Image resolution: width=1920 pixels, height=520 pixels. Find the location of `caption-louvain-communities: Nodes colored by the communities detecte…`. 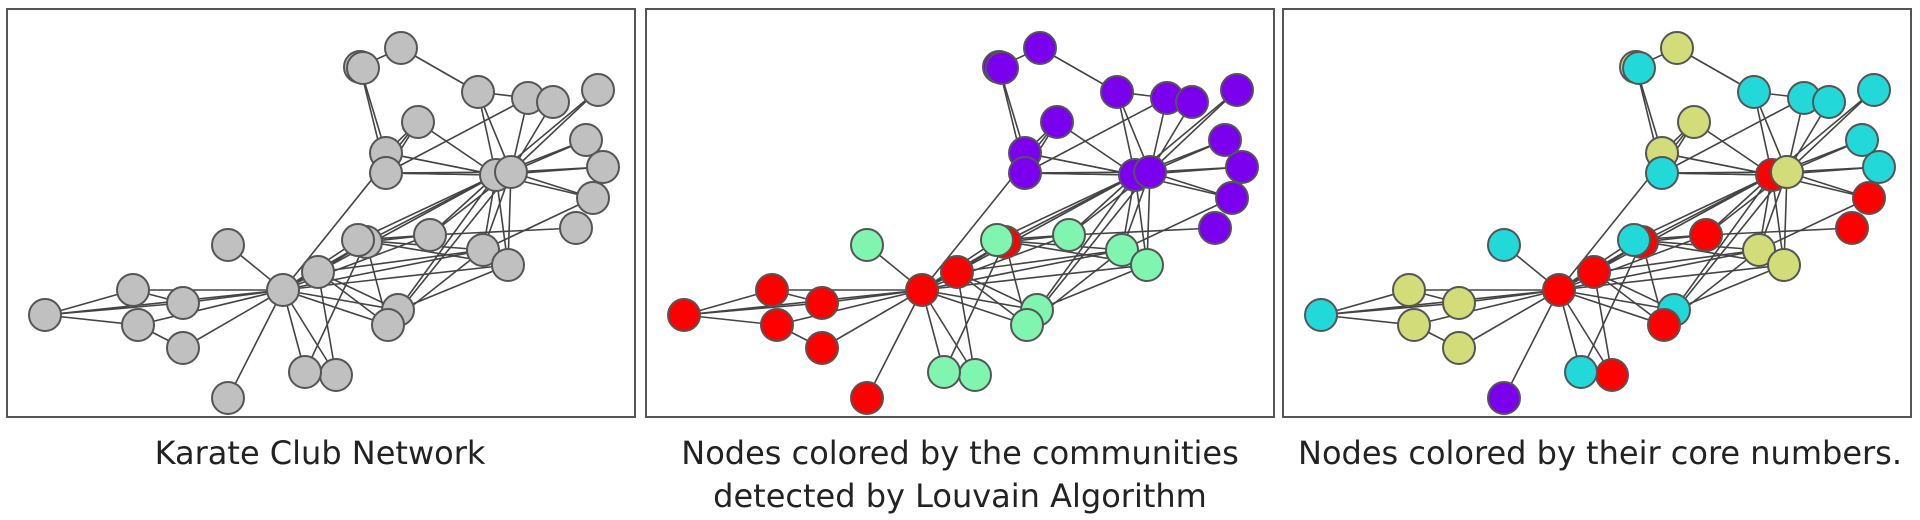

caption-louvain-communities: Nodes colored by the communities detecte… is located at coordinates (960, 474).